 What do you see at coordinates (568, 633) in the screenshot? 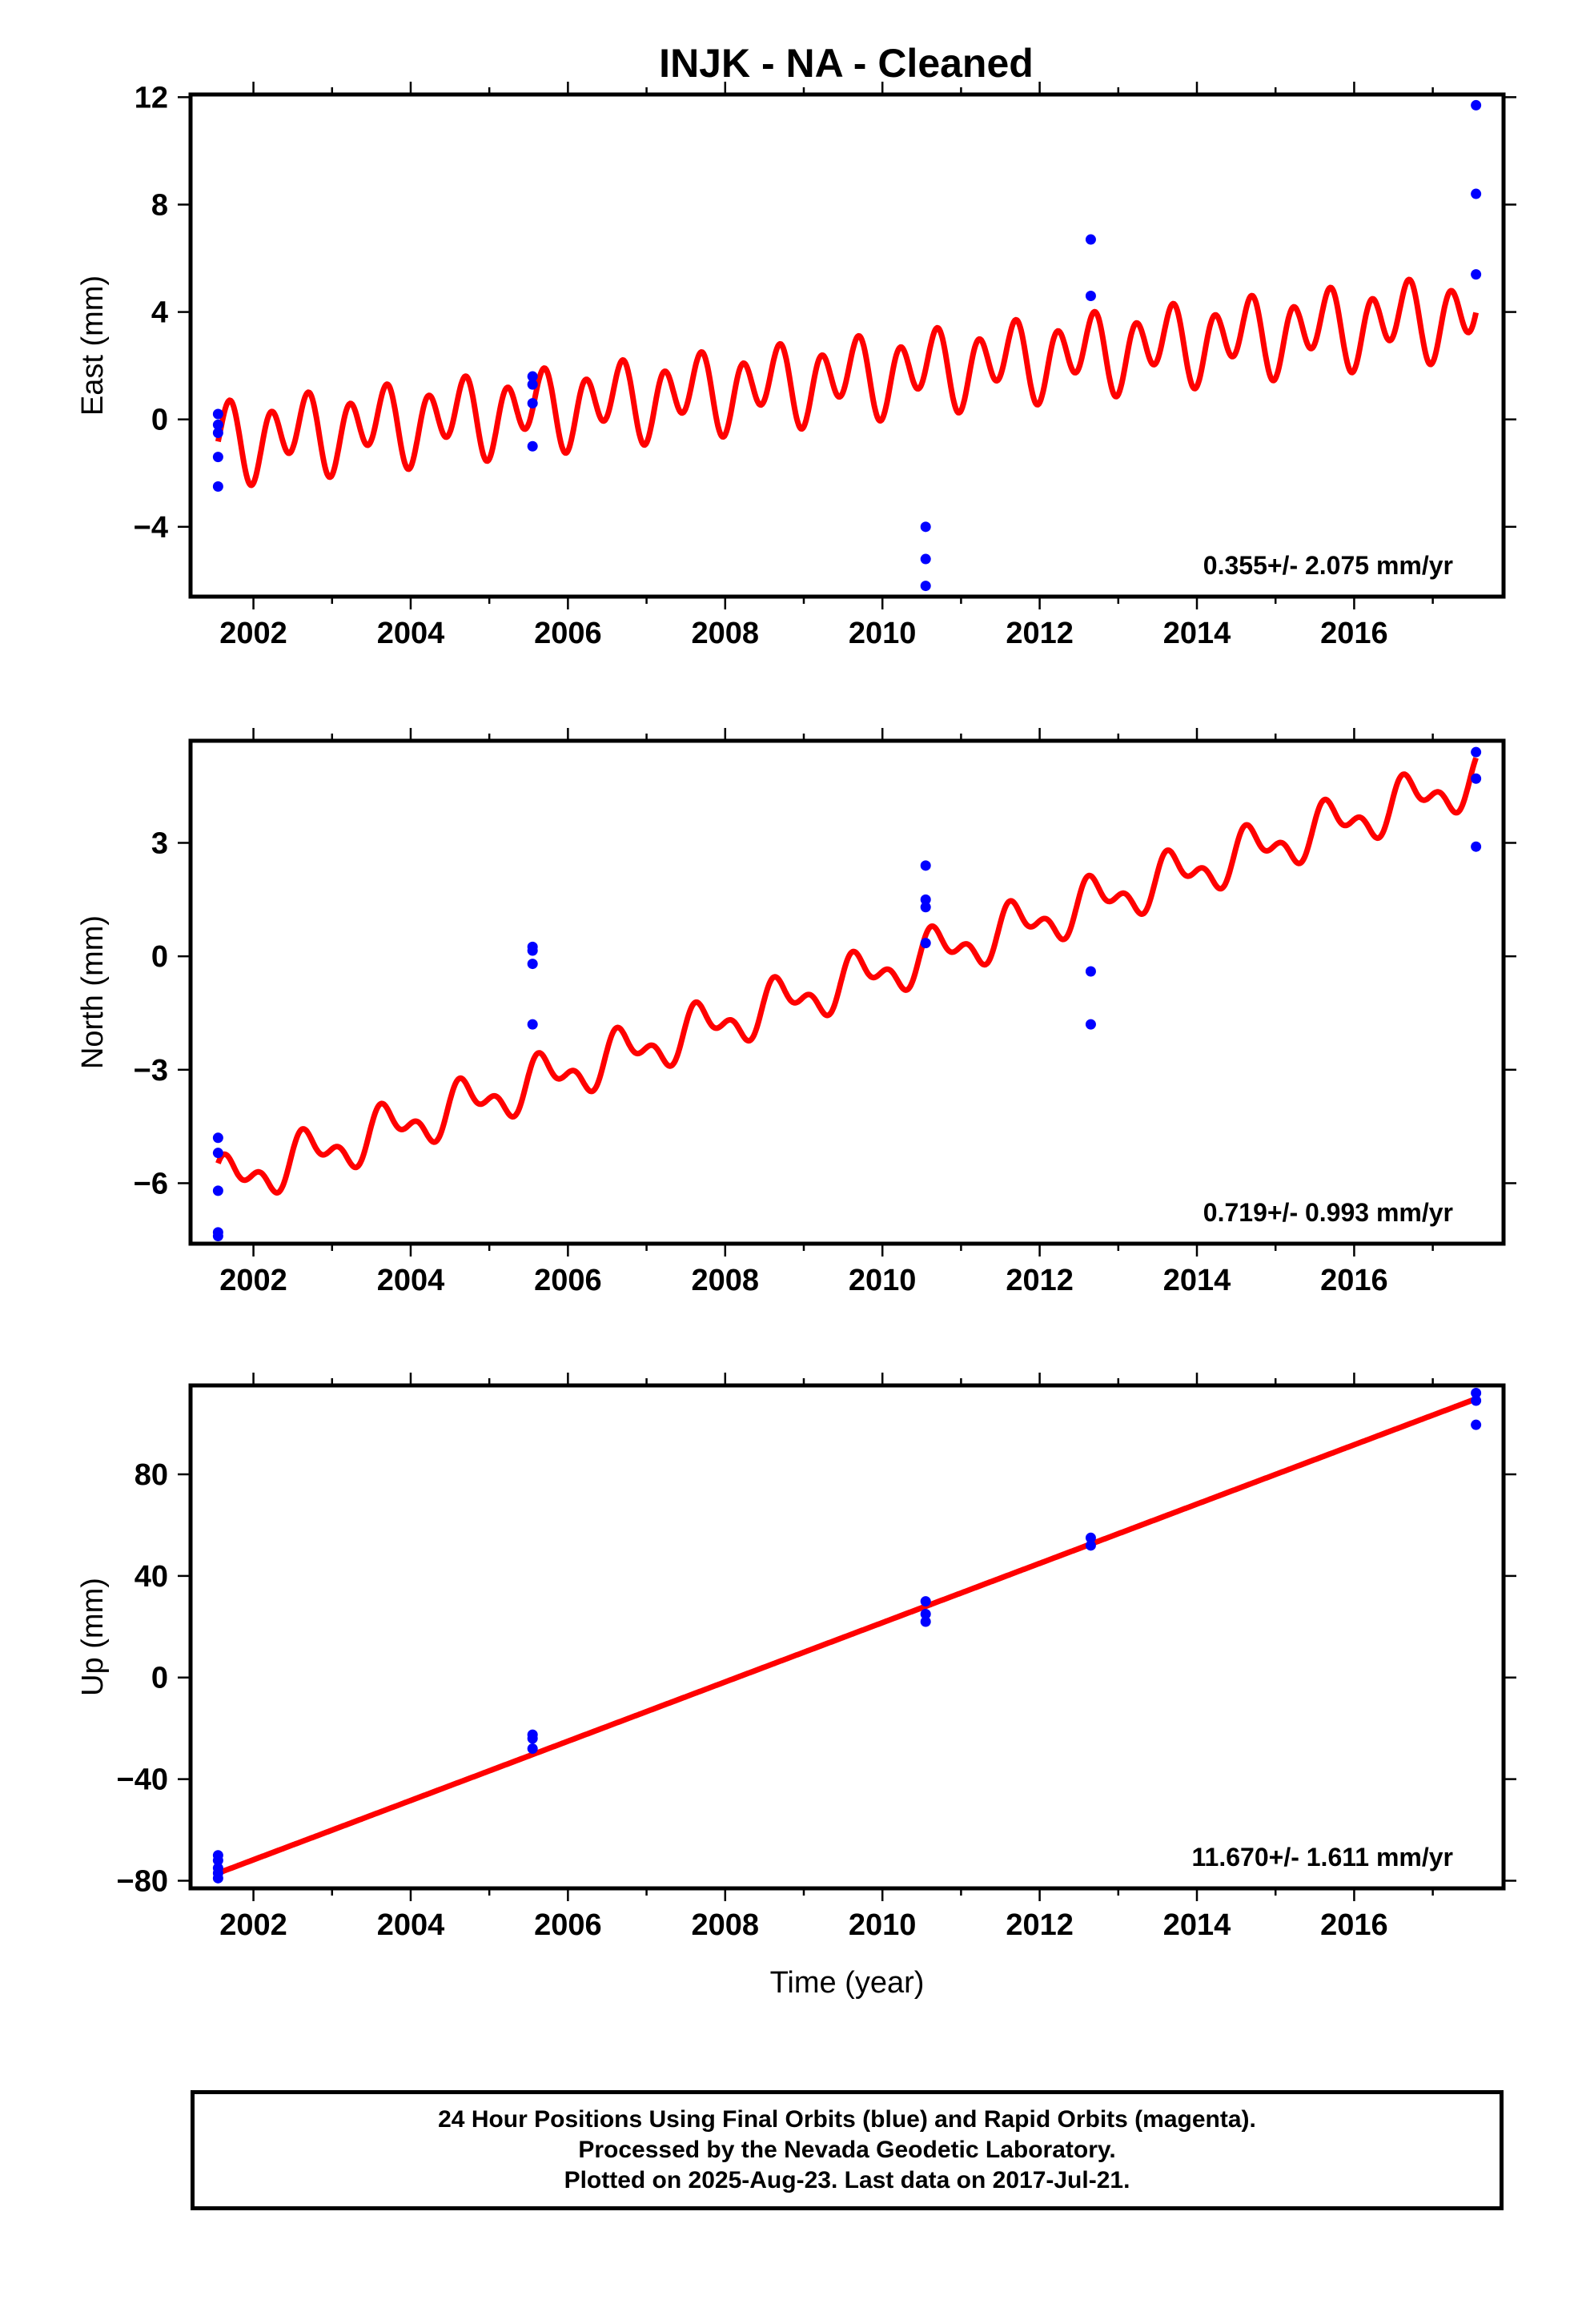
I see `east-x-tick-label: 2006` at bounding box center [568, 633].